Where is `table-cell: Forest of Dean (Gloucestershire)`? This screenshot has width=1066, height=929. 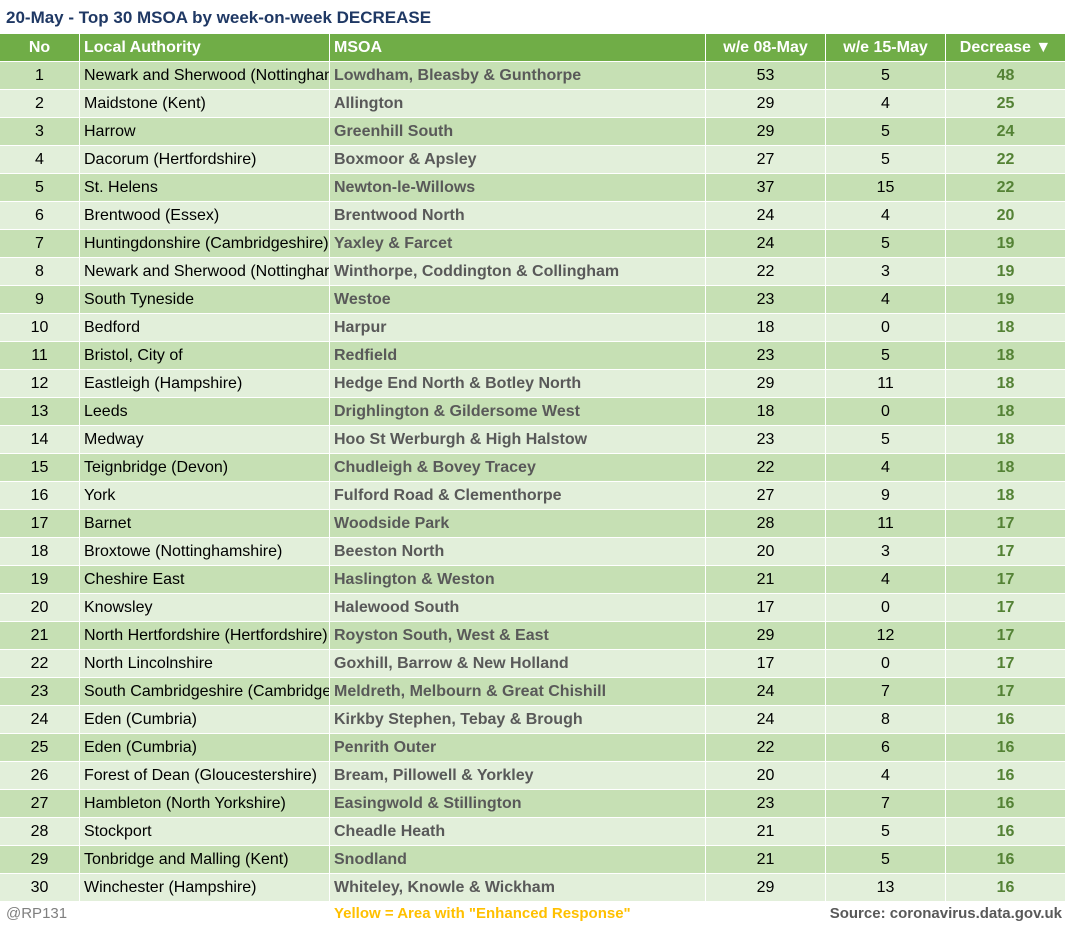 table-cell: Forest of Dean (Gloucestershire) is located at coordinates (205, 776).